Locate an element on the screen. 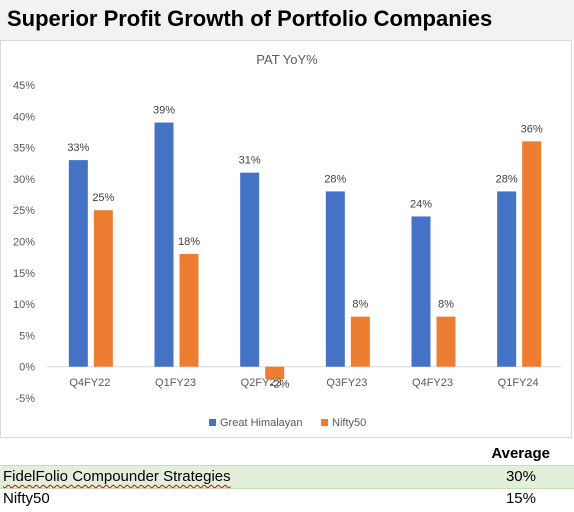 This screenshot has width=574, height=512. x-category-label: Q2FY23 is located at coordinates (261, 383).